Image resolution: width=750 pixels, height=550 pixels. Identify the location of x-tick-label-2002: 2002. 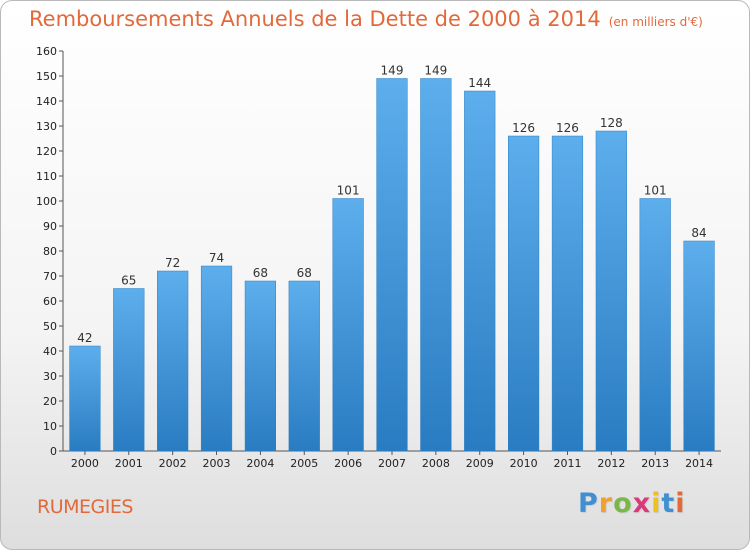
(173, 463).